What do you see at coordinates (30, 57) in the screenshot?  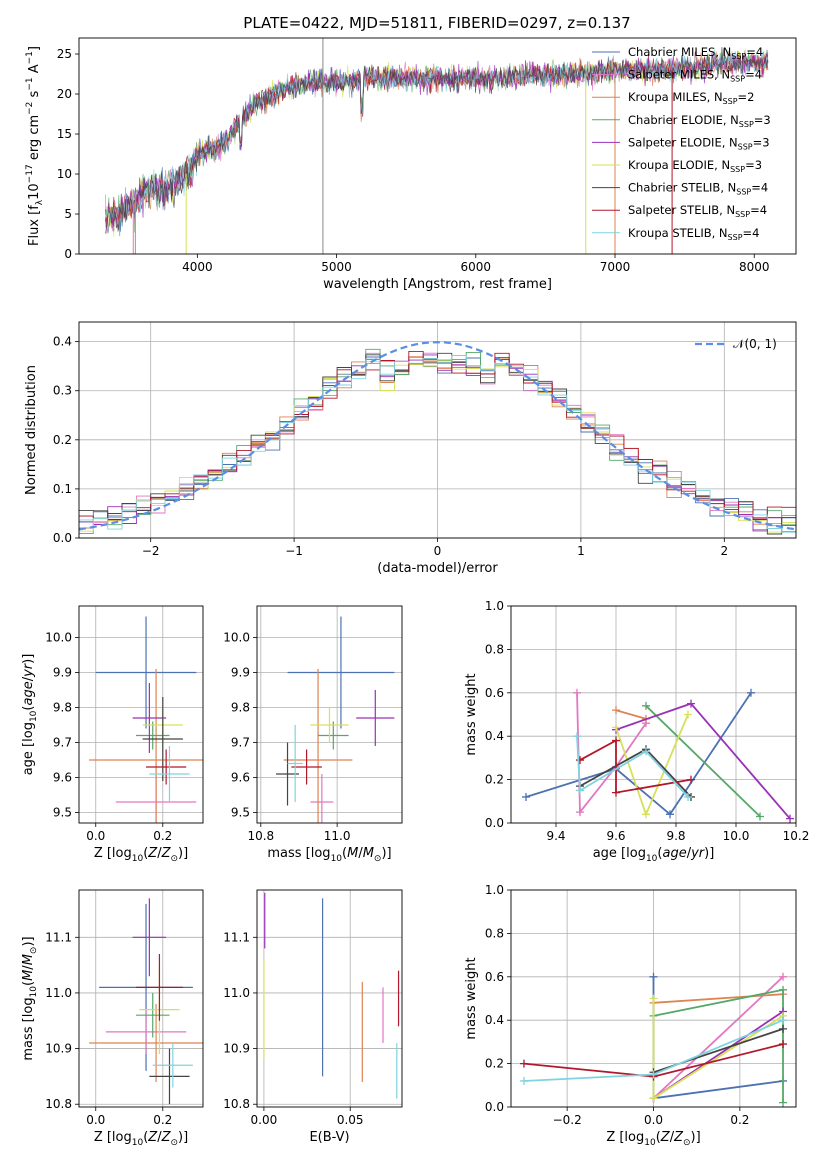 I see `label-part: −1` at bounding box center [30, 57].